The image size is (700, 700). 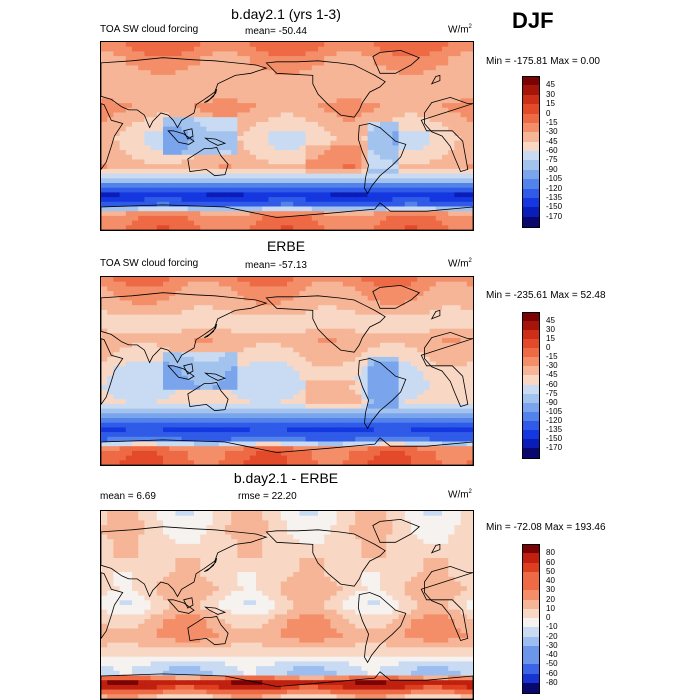 I want to click on colorbar-tick-label: -45, so click(x=552, y=375).